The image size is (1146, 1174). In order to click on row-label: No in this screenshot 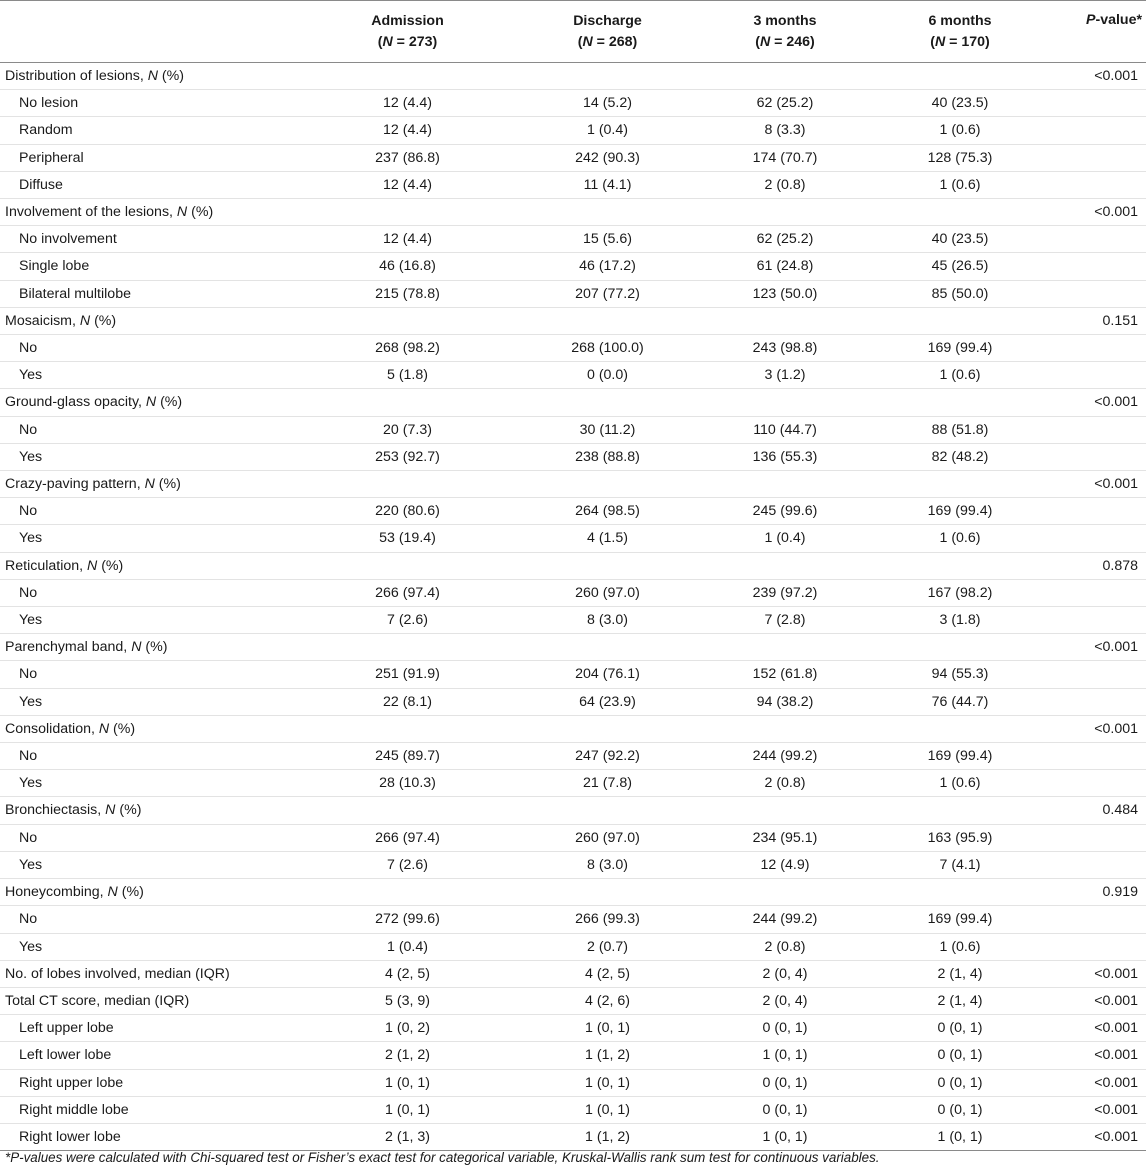, I will do `click(150, 919)`.